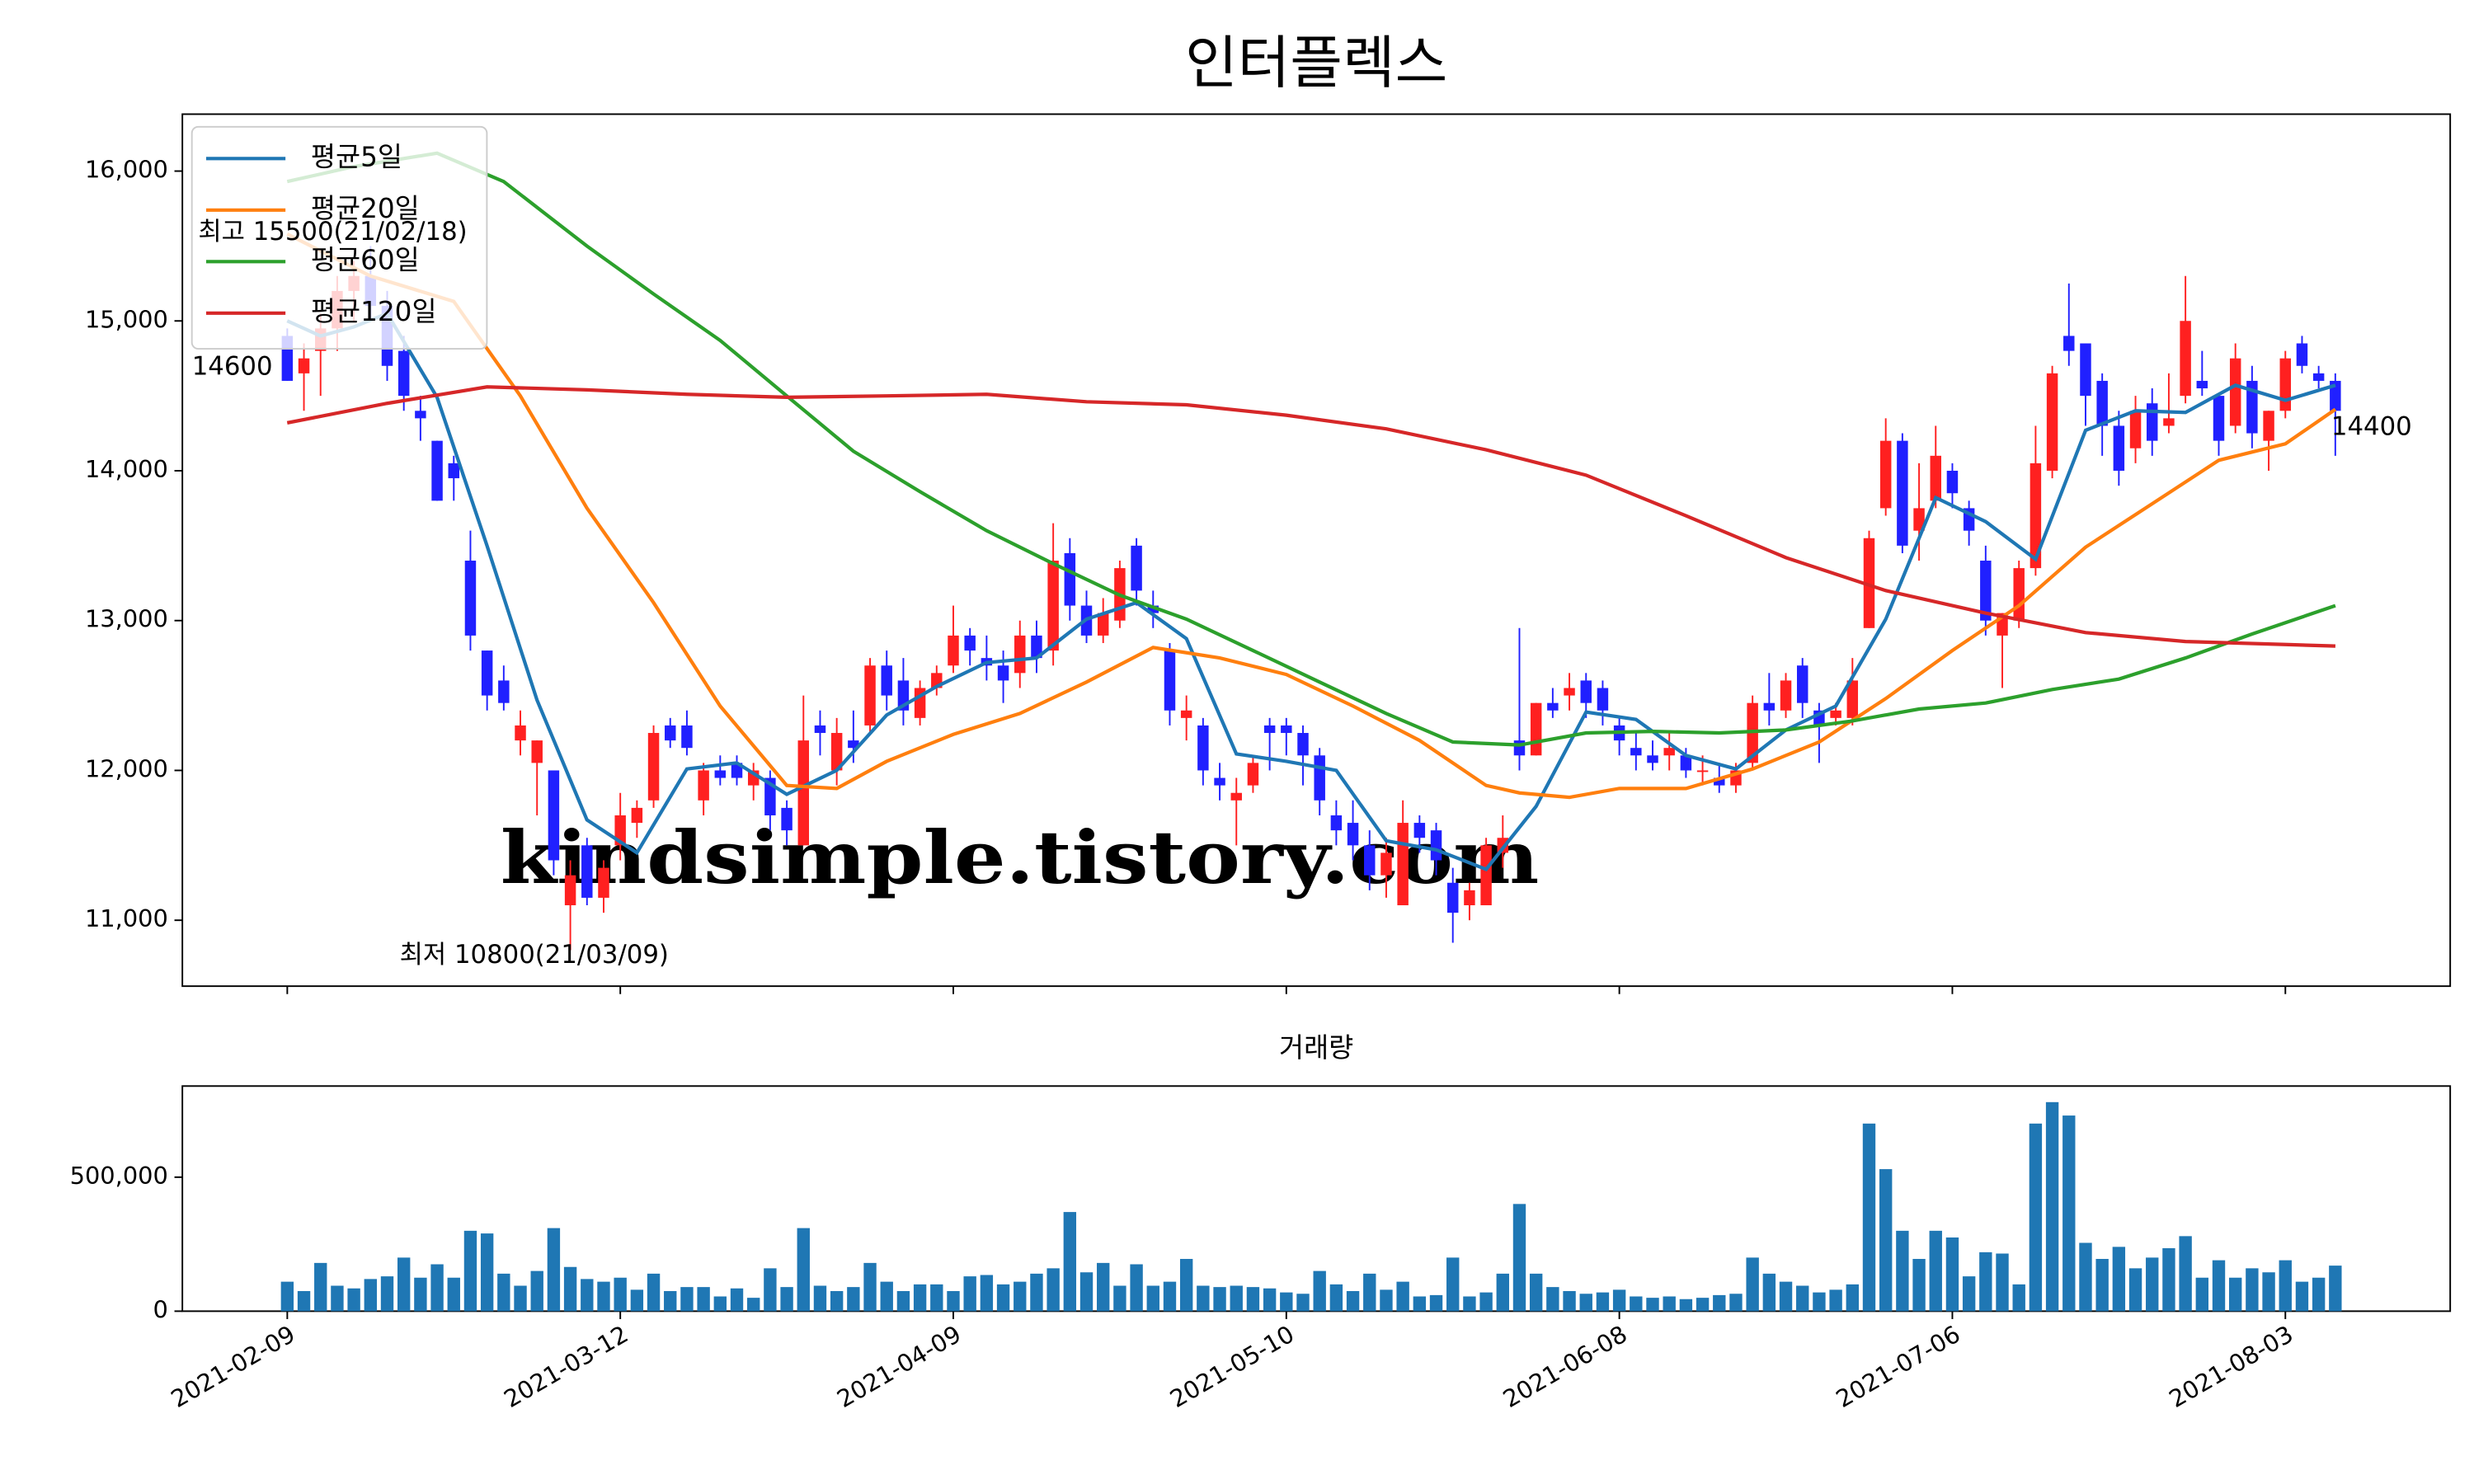 Image resolution: width=2474 pixels, height=1484 pixels. I want to click on legend-box, so click(339, 237).